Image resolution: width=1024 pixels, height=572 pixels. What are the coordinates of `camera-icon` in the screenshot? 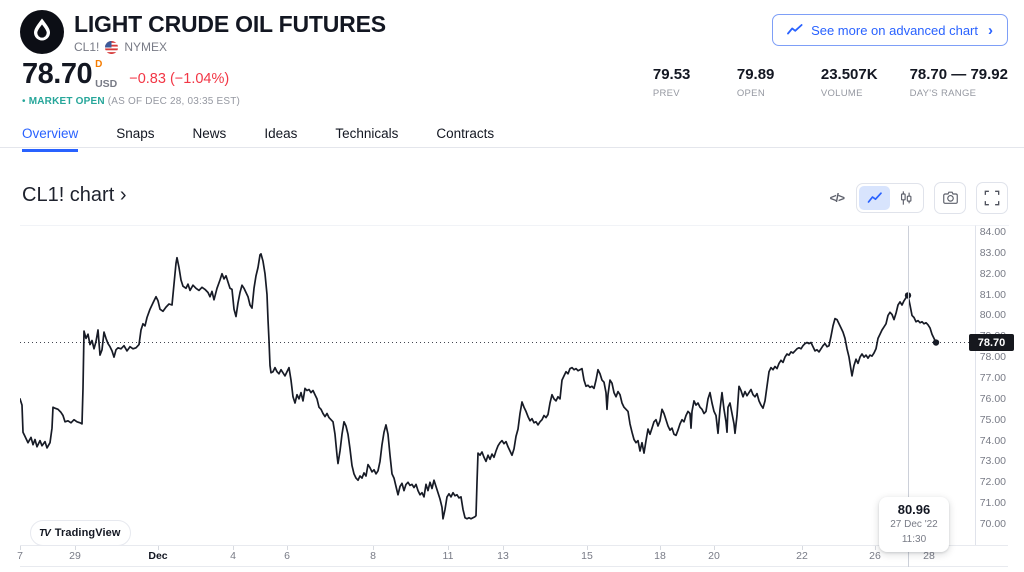 It's located at (950, 197).